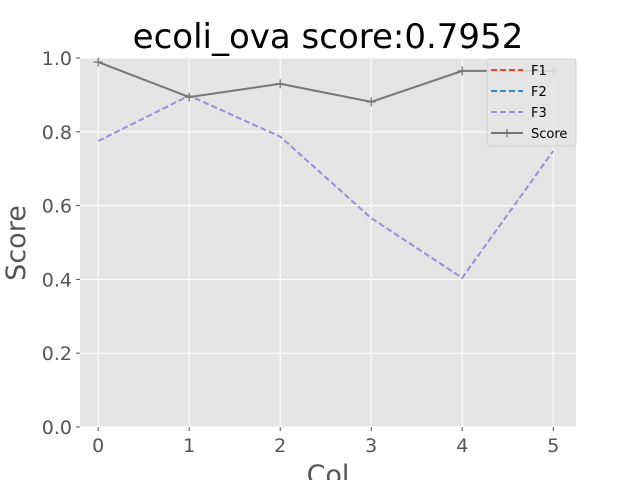 This screenshot has height=484, width=640. I want to click on legend-label-f1: F1, so click(539, 71).